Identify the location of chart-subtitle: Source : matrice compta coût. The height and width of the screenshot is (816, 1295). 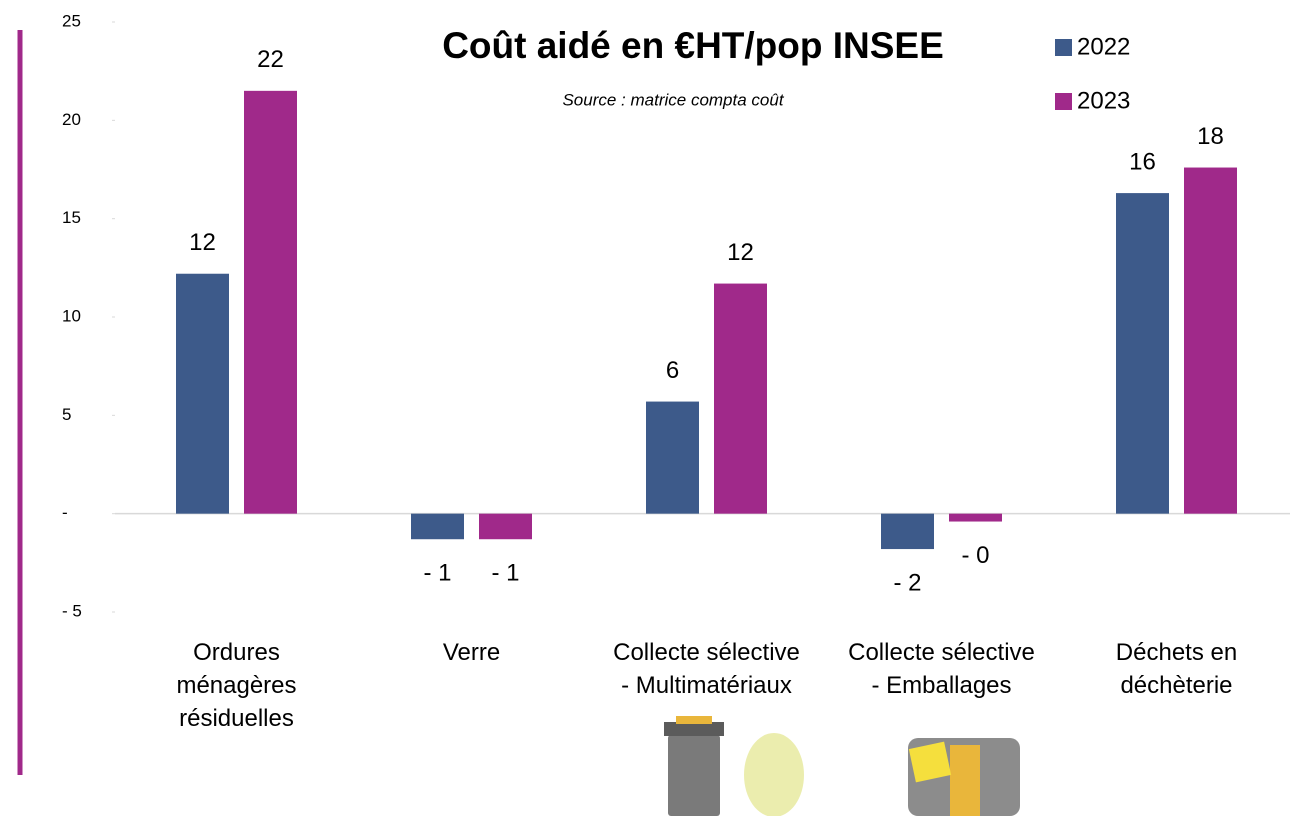
(673, 99).